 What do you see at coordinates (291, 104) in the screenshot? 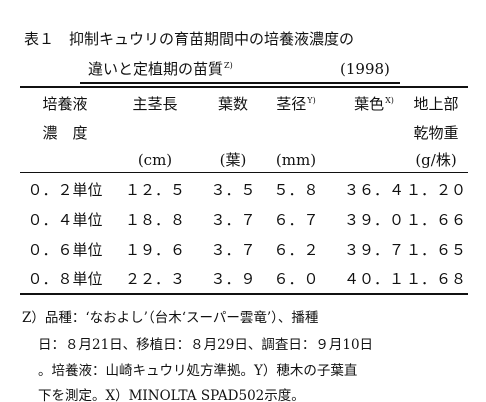
I see `header-text: 茎径` at bounding box center [291, 104].